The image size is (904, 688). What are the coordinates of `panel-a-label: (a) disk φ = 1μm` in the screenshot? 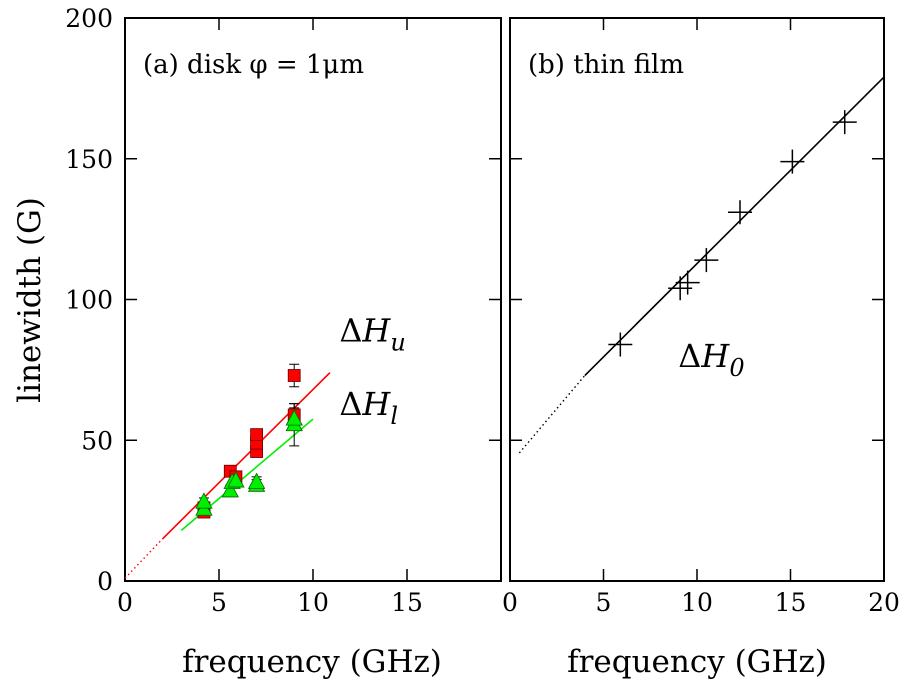 It's located at (253, 65).